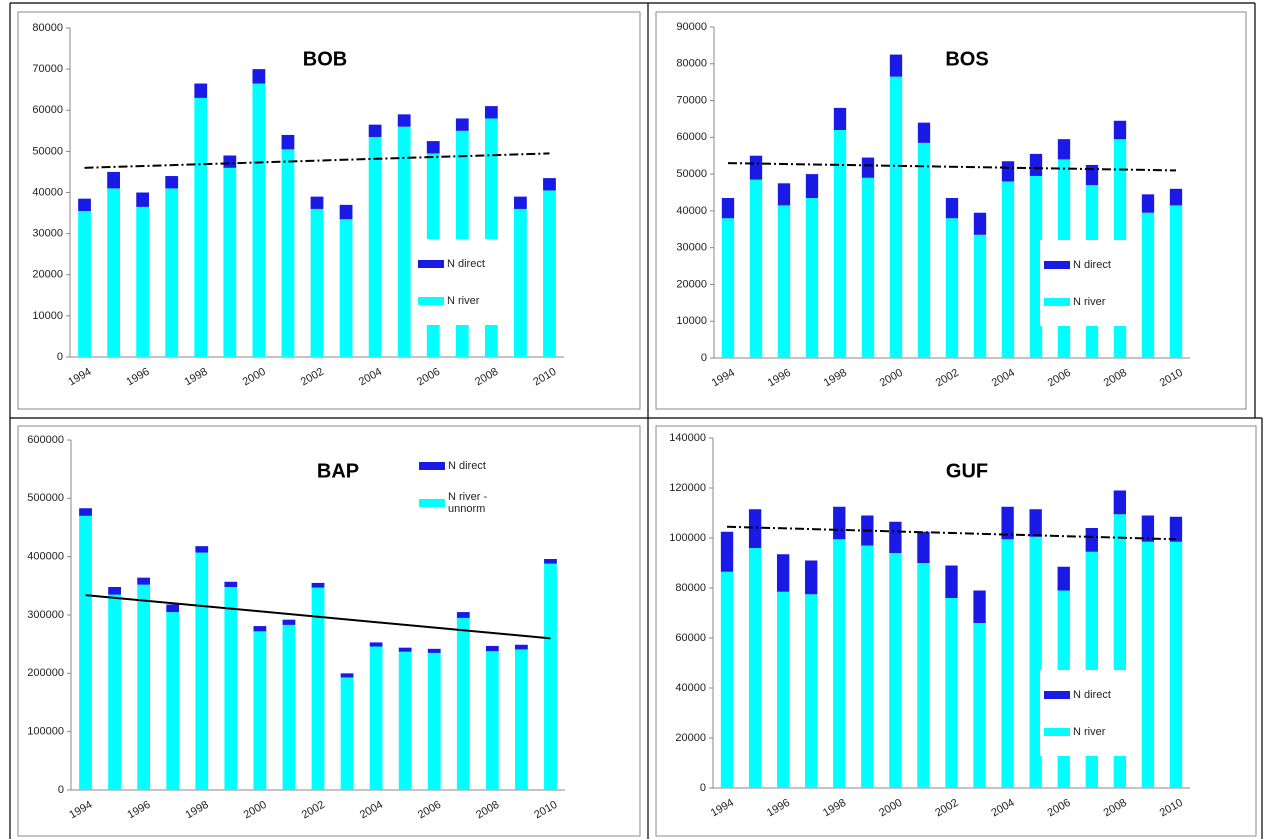  What do you see at coordinates (687, 538) in the screenshot?
I see `y-tick-label: 100000` at bounding box center [687, 538].